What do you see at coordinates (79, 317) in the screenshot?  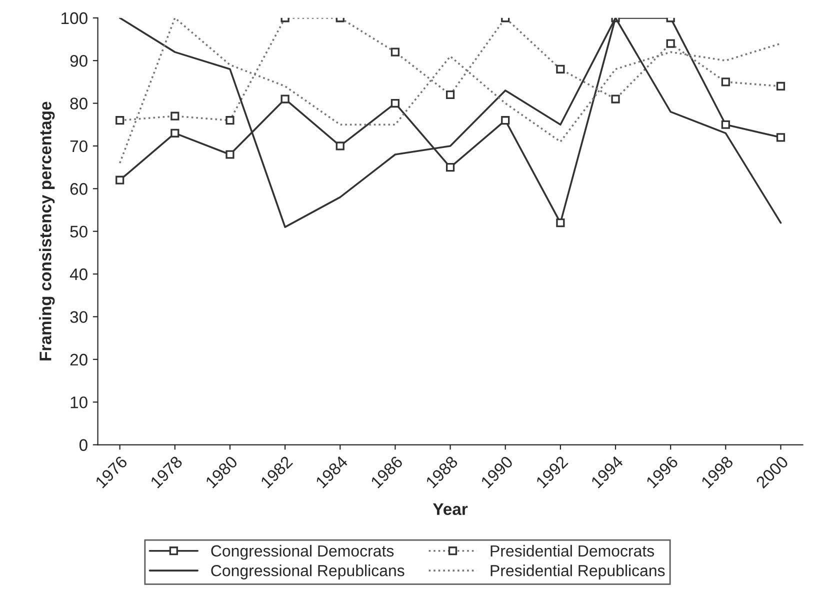 I see `y-tick-label: 30` at bounding box center [79, 317].